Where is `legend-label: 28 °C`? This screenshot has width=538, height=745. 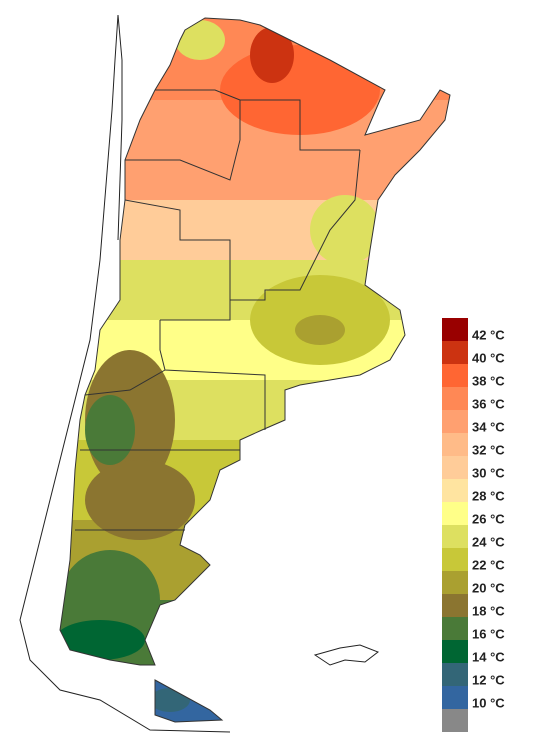
legend-label: 28 °C is located at coordinates (488, 495).